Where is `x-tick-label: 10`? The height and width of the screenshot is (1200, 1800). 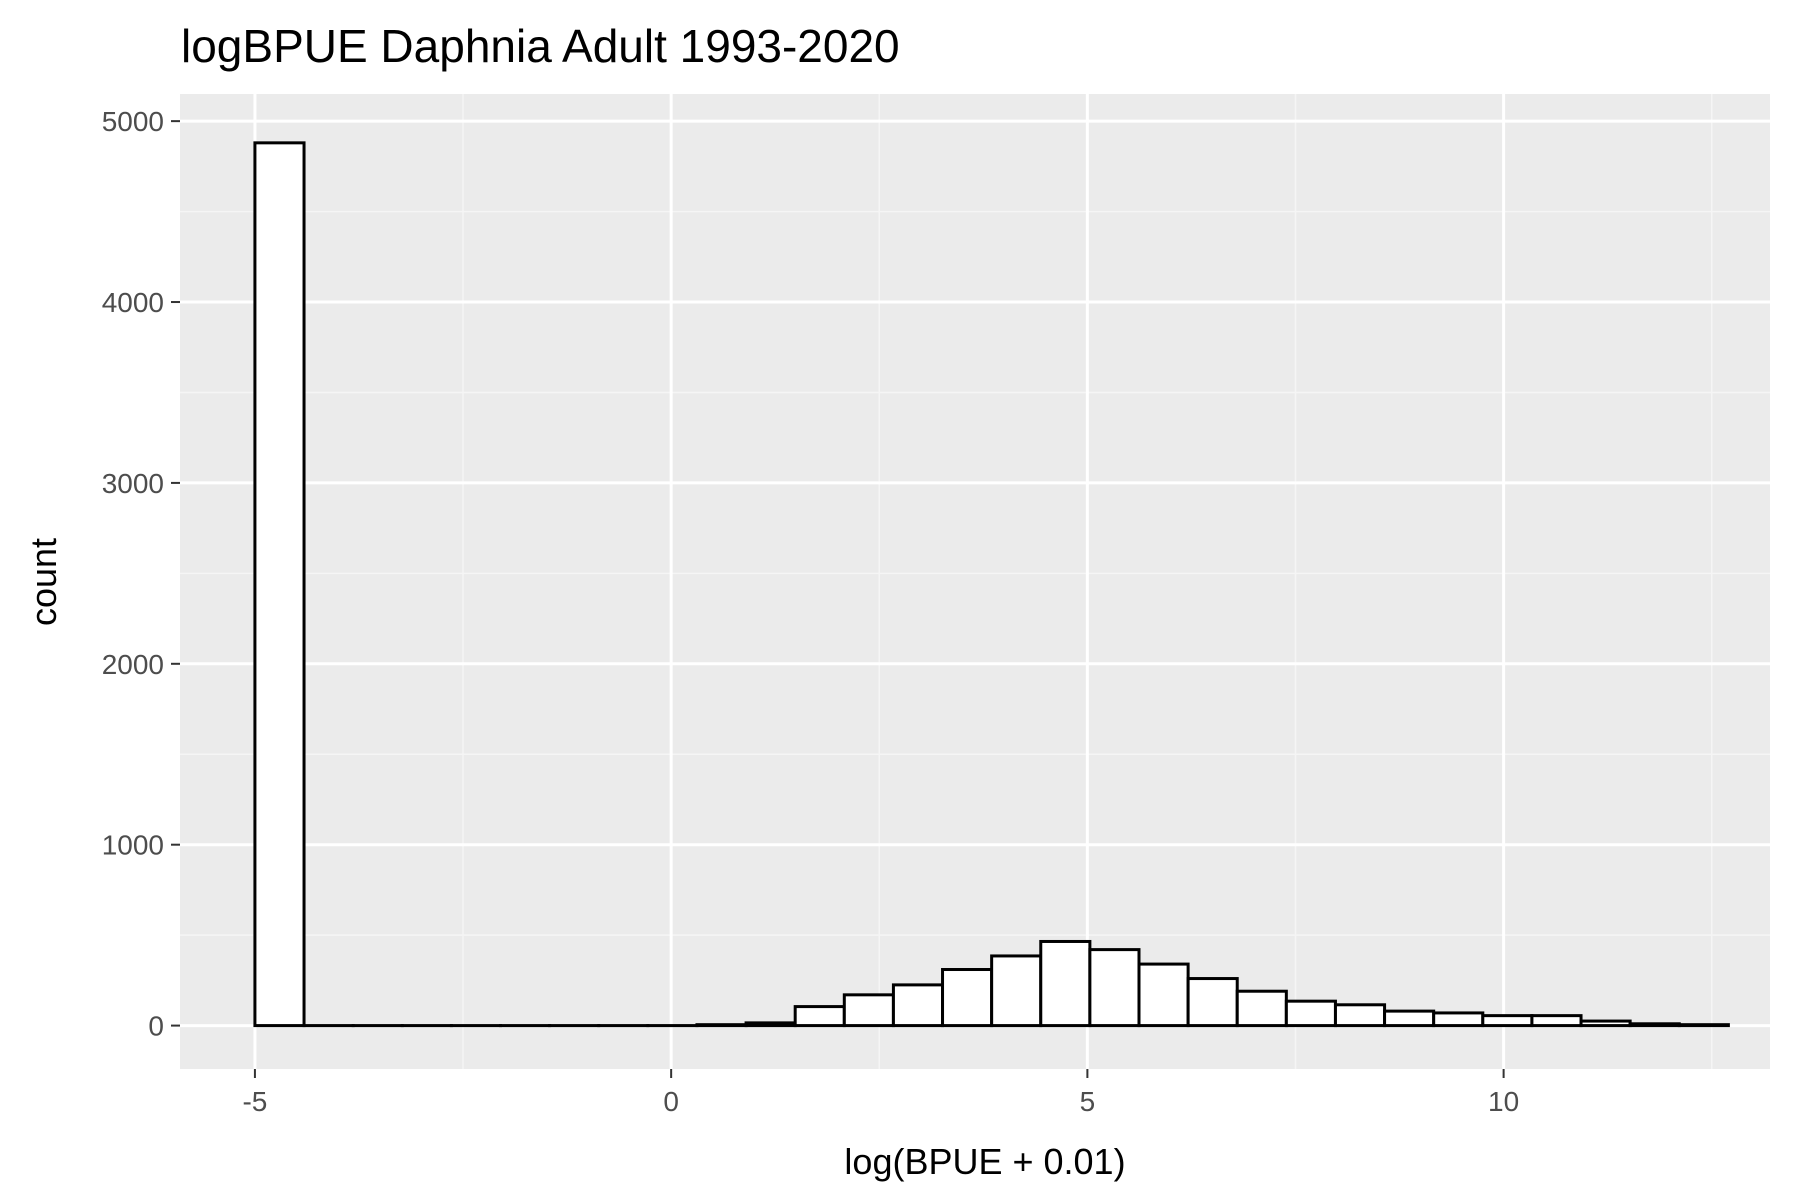 x-tick-label: 10 is located at coordinates (1503, 1101).